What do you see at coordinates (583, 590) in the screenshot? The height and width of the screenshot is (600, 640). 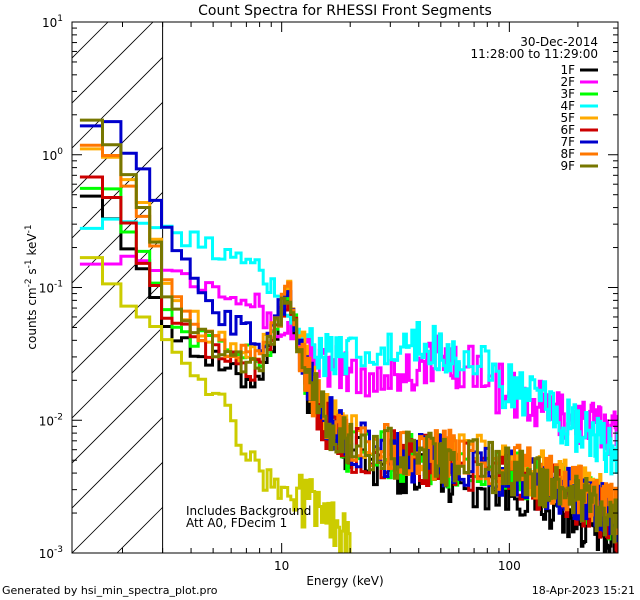 I see `footer-timestamp: 18-Apr-2023 15:21` at bounding box center [583, 590].